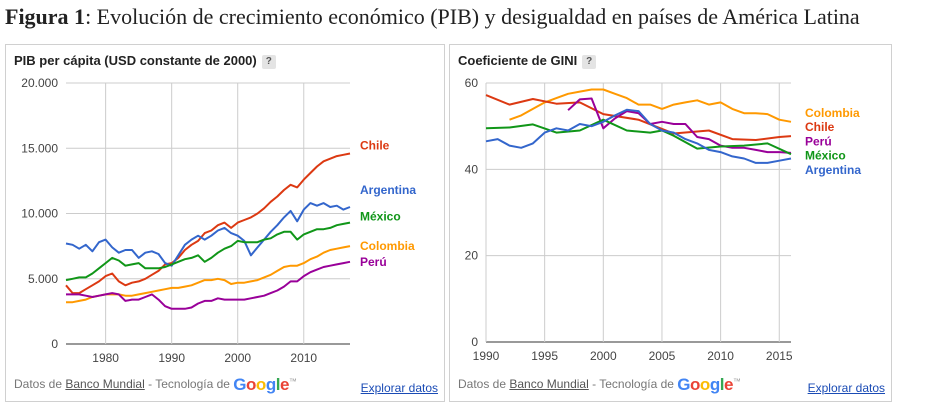  What do you see at coordinates (472, 256) in the screenshot?
I see `y-tick-label: 20` at bounding box center [472, 256].